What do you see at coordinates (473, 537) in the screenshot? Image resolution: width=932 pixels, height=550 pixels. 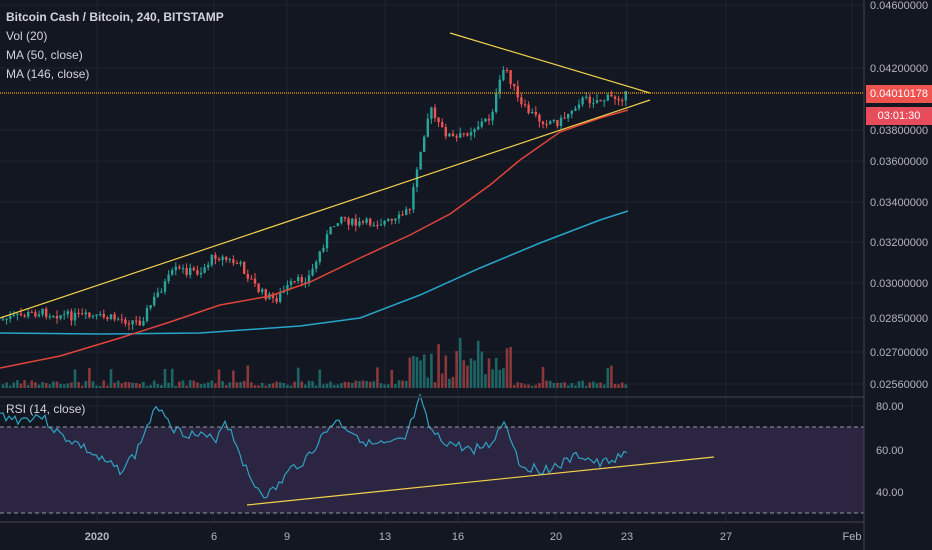 I see `time-axis-ticks: 2020 6 9 13 16 20 23 27 Feb` at bounding box center [473, 537].